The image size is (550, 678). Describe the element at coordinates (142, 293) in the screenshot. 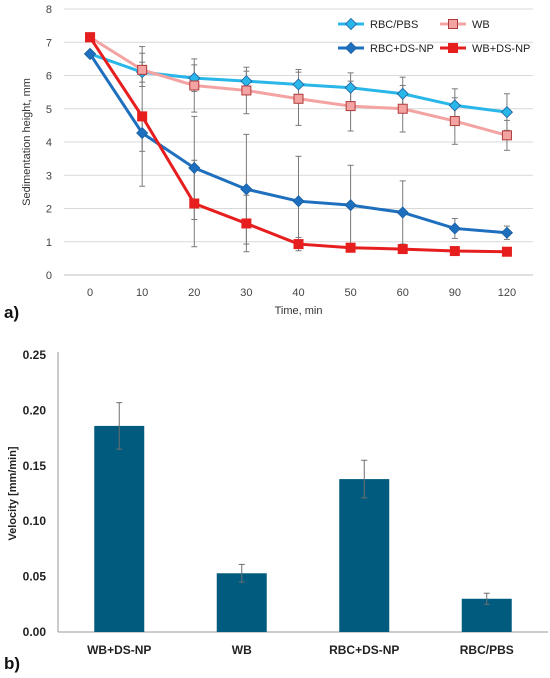

I see `x-tick-label: 10` at that location.